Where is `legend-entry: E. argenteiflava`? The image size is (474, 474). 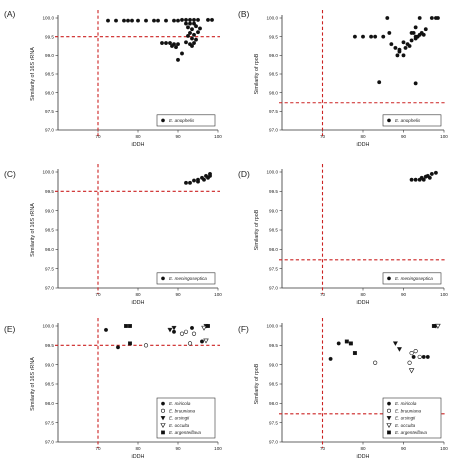 legend-entry: E. argenteiflava is located at coordinates (411, 432).